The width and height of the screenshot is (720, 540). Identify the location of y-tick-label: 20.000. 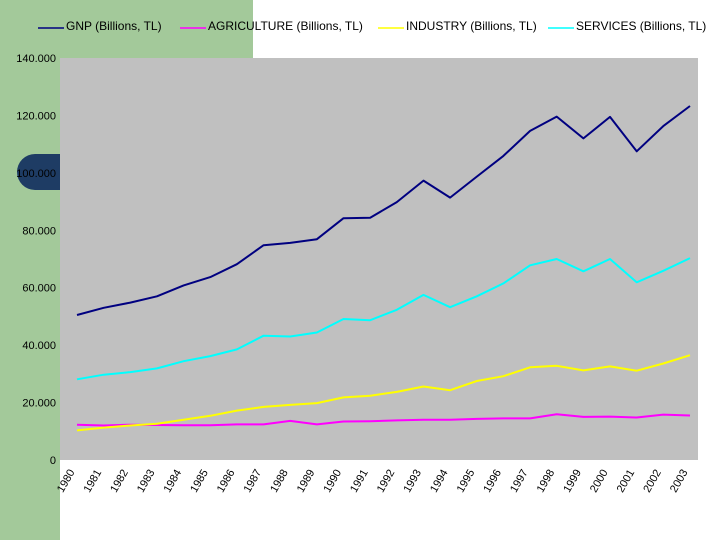
(39, 404).